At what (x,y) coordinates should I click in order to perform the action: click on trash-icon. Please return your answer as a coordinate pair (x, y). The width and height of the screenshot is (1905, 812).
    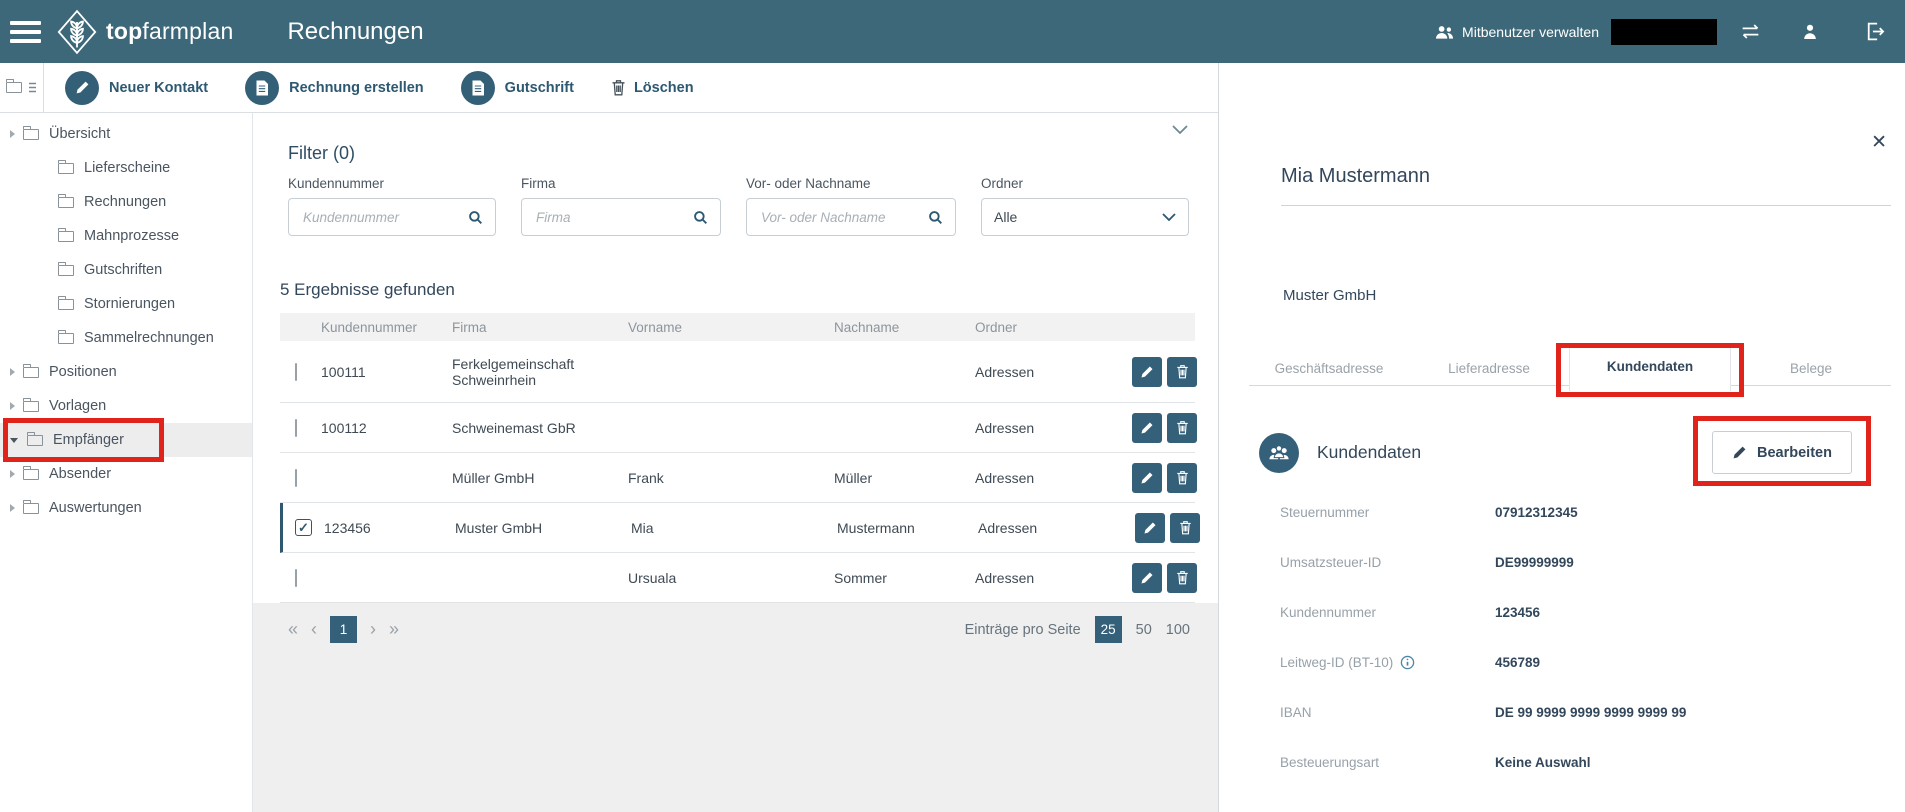
    Looking at the image, I should click on (1182, 478).